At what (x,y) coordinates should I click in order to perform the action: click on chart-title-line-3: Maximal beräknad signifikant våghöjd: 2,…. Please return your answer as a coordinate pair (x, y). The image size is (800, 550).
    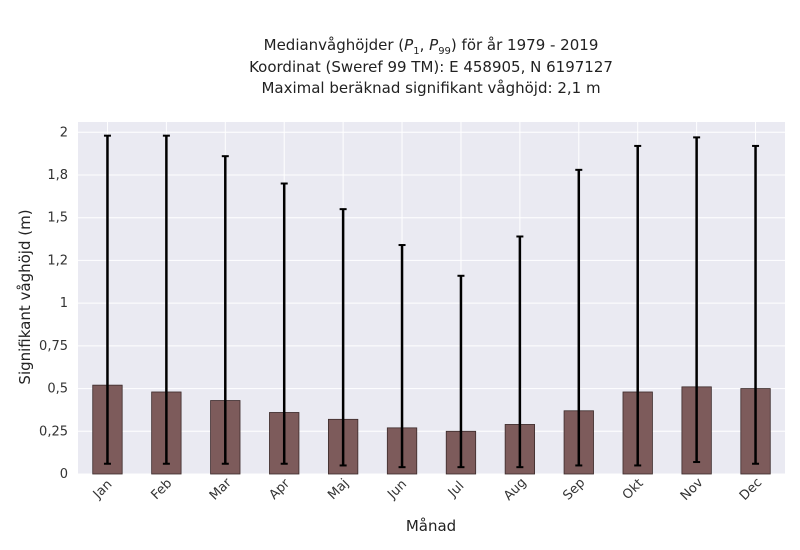
    Looking at the image, I should click on (431, 88).